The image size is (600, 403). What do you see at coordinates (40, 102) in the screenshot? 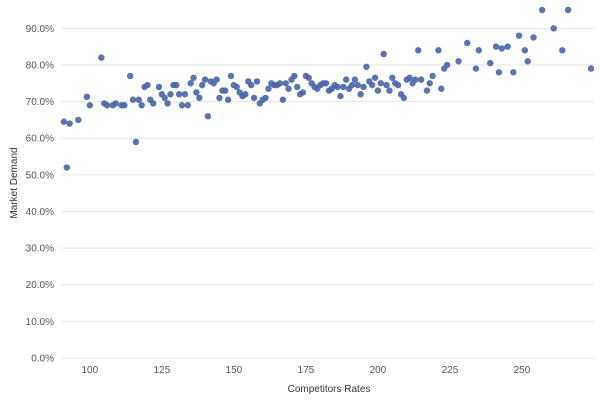
I see `y-tick-label: 70.0%` at bounding box center [40, 102].